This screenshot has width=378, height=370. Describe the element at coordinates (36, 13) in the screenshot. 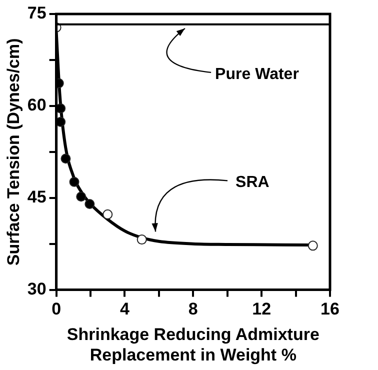

I see `y-tick-label: 75` at that location.